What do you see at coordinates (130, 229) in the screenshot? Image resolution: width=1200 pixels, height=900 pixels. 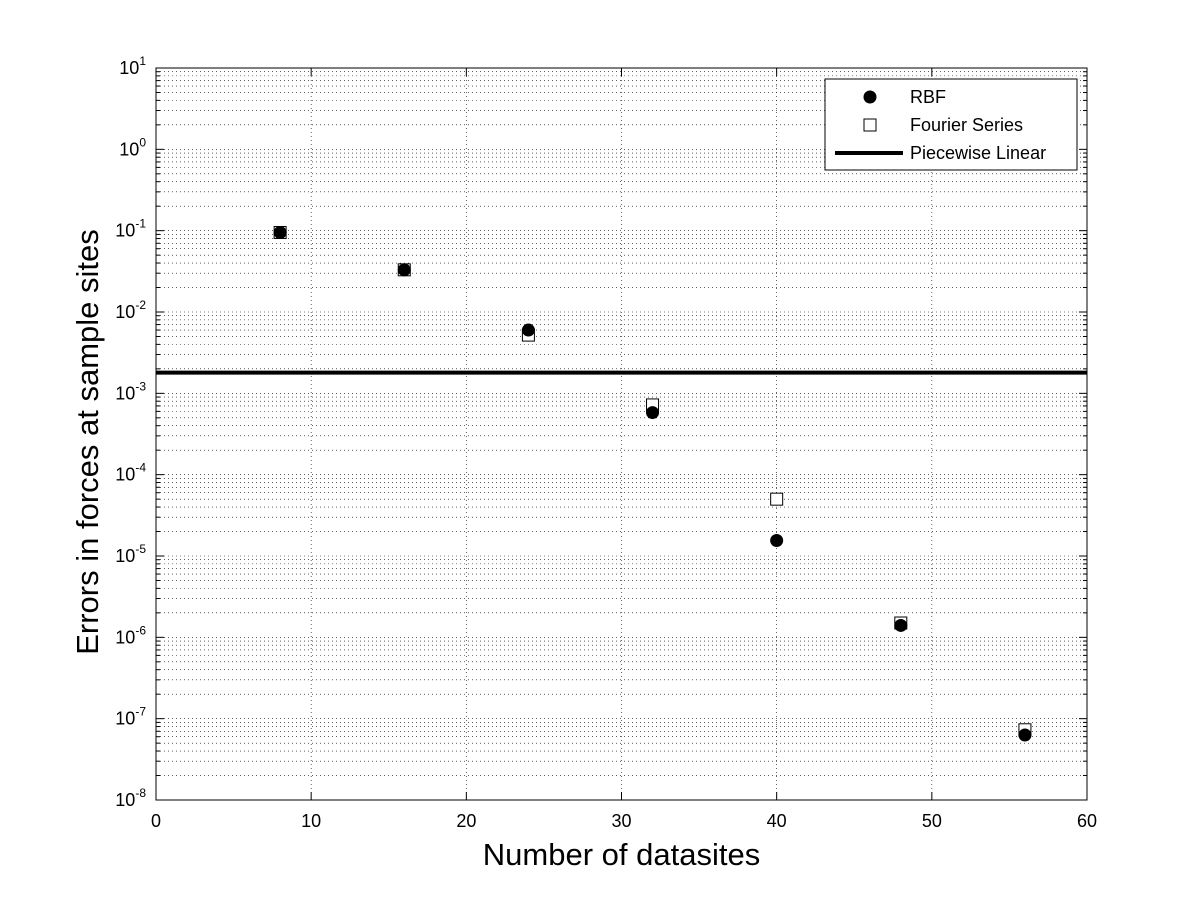 I see `y-tick-label: 10⁻¹` at bounding box center [130, 229].